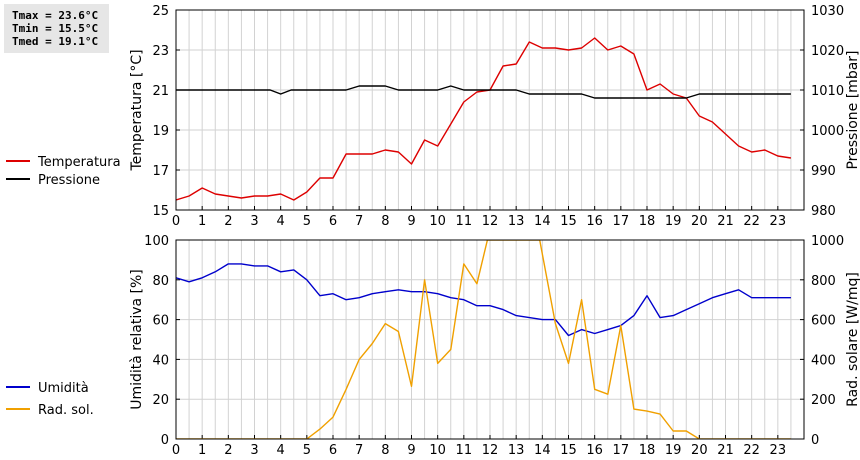 Image resolution: width=860 pixels, height=460 pixels. What do you see at coordinates (160, 131) in the screenshot?
I see `y-tick-label: 19` at bounding box center [160, 131].